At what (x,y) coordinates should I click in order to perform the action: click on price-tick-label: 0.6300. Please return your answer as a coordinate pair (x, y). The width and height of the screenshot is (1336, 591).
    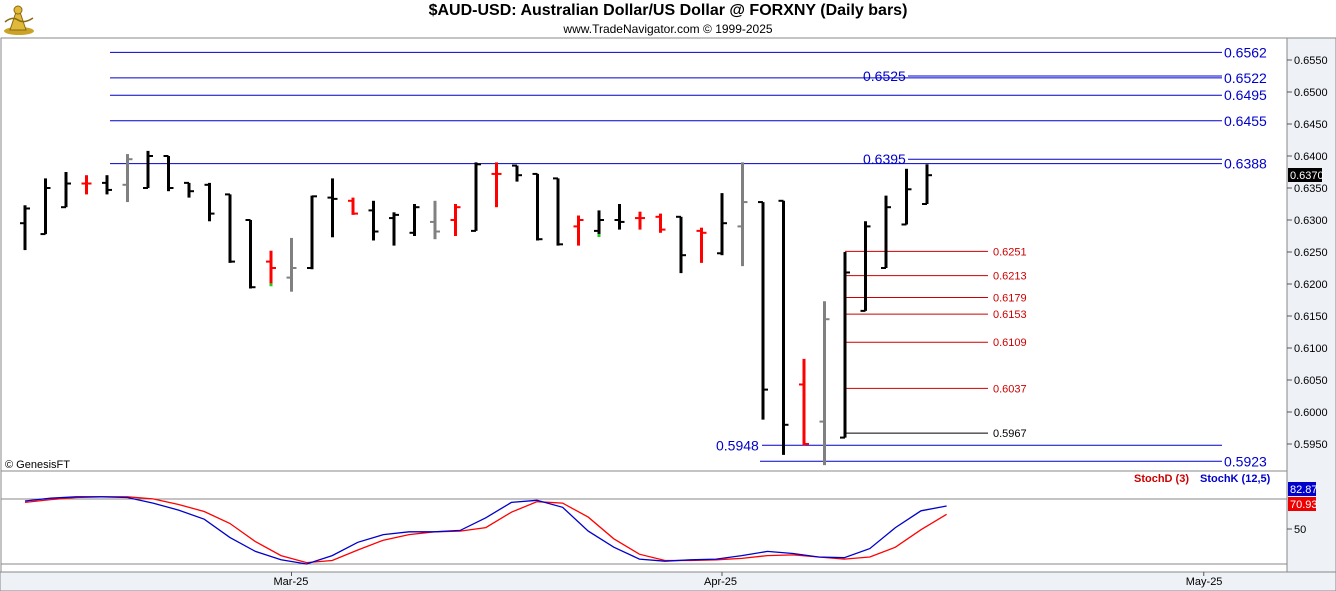
    Looking at the image, I should click on (1311, 221).